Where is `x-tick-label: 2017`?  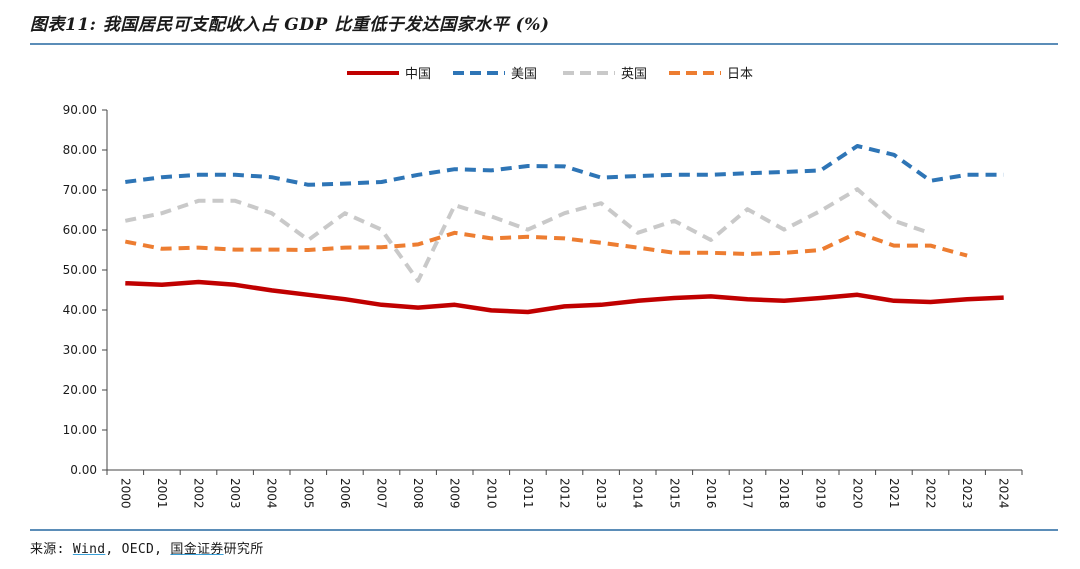
x-tick-label: 2017 is located at coordinates (748, 493).